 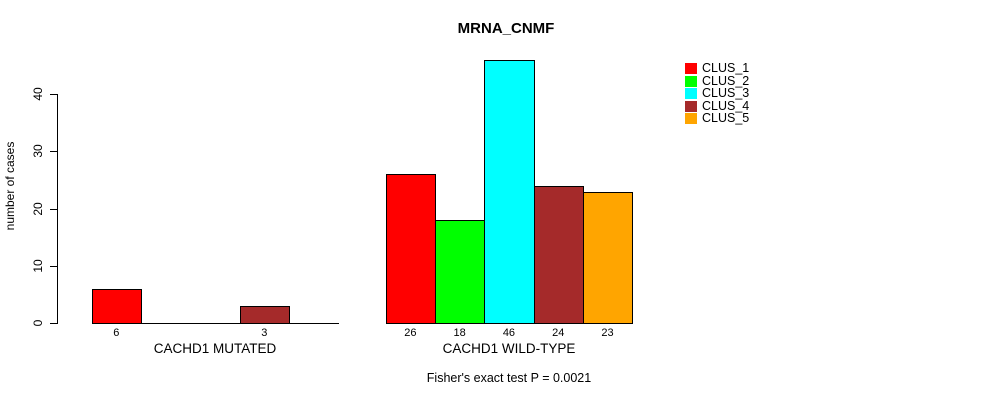 I want to click on y-axis-tick-label: 30, so click(x=38, y=151).